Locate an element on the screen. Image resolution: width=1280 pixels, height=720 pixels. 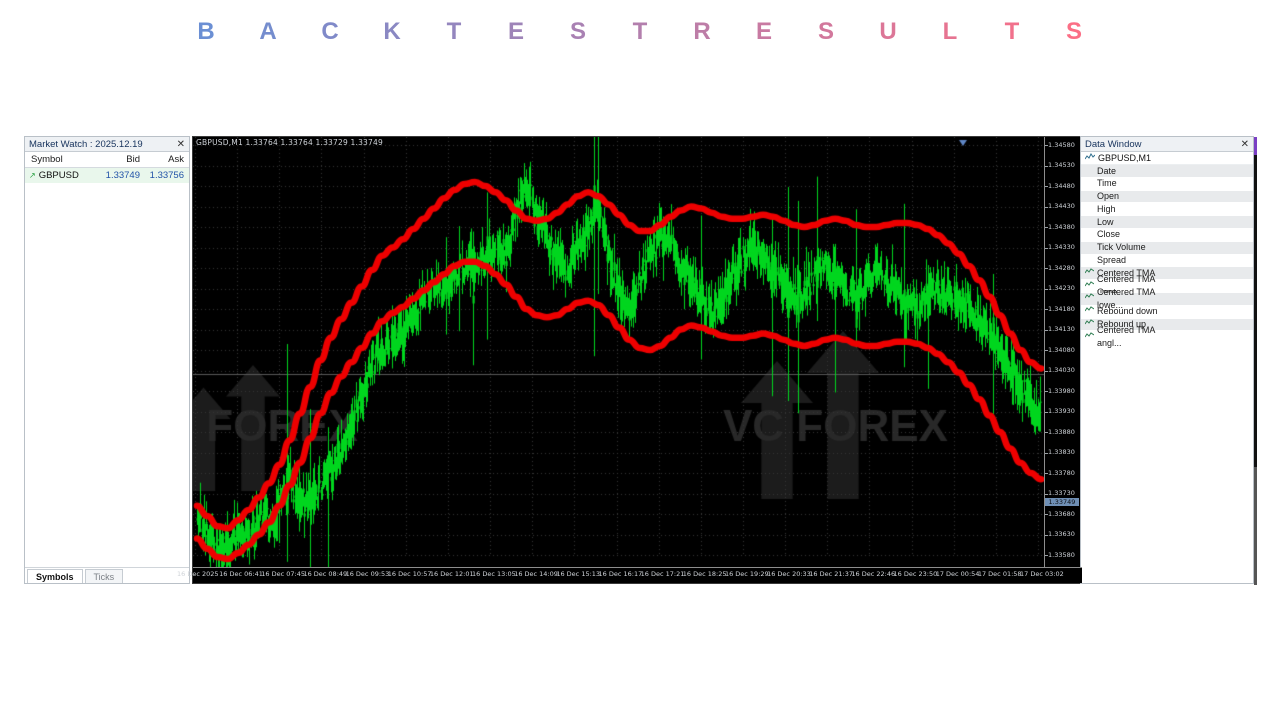
tab-ticks: Ticks is located at coordinates (104, 576).